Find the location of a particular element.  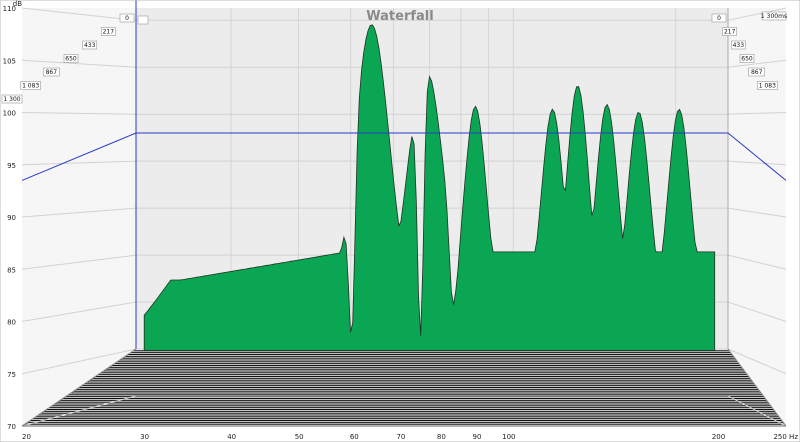

y-tick-label: 100 is located at coordinates (9, 114).